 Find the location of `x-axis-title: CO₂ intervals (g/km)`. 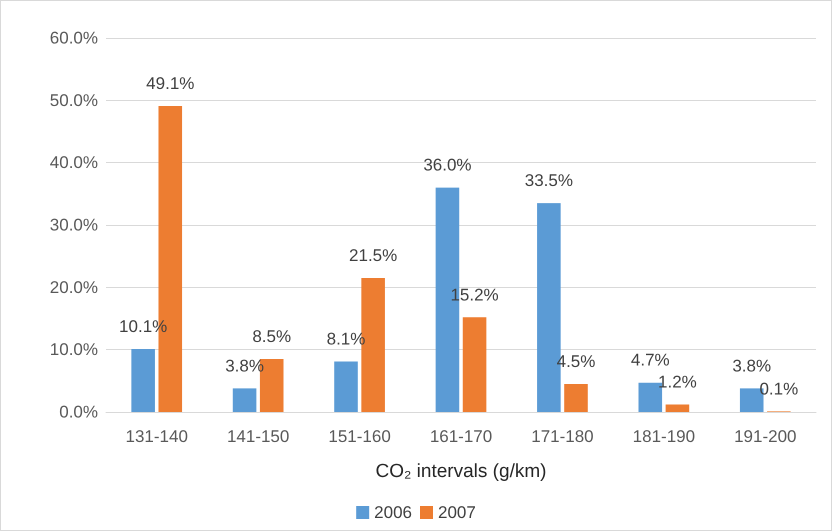

x-axis-title: CO₂ intervals (g/km) is located at coordinates (461, 471).